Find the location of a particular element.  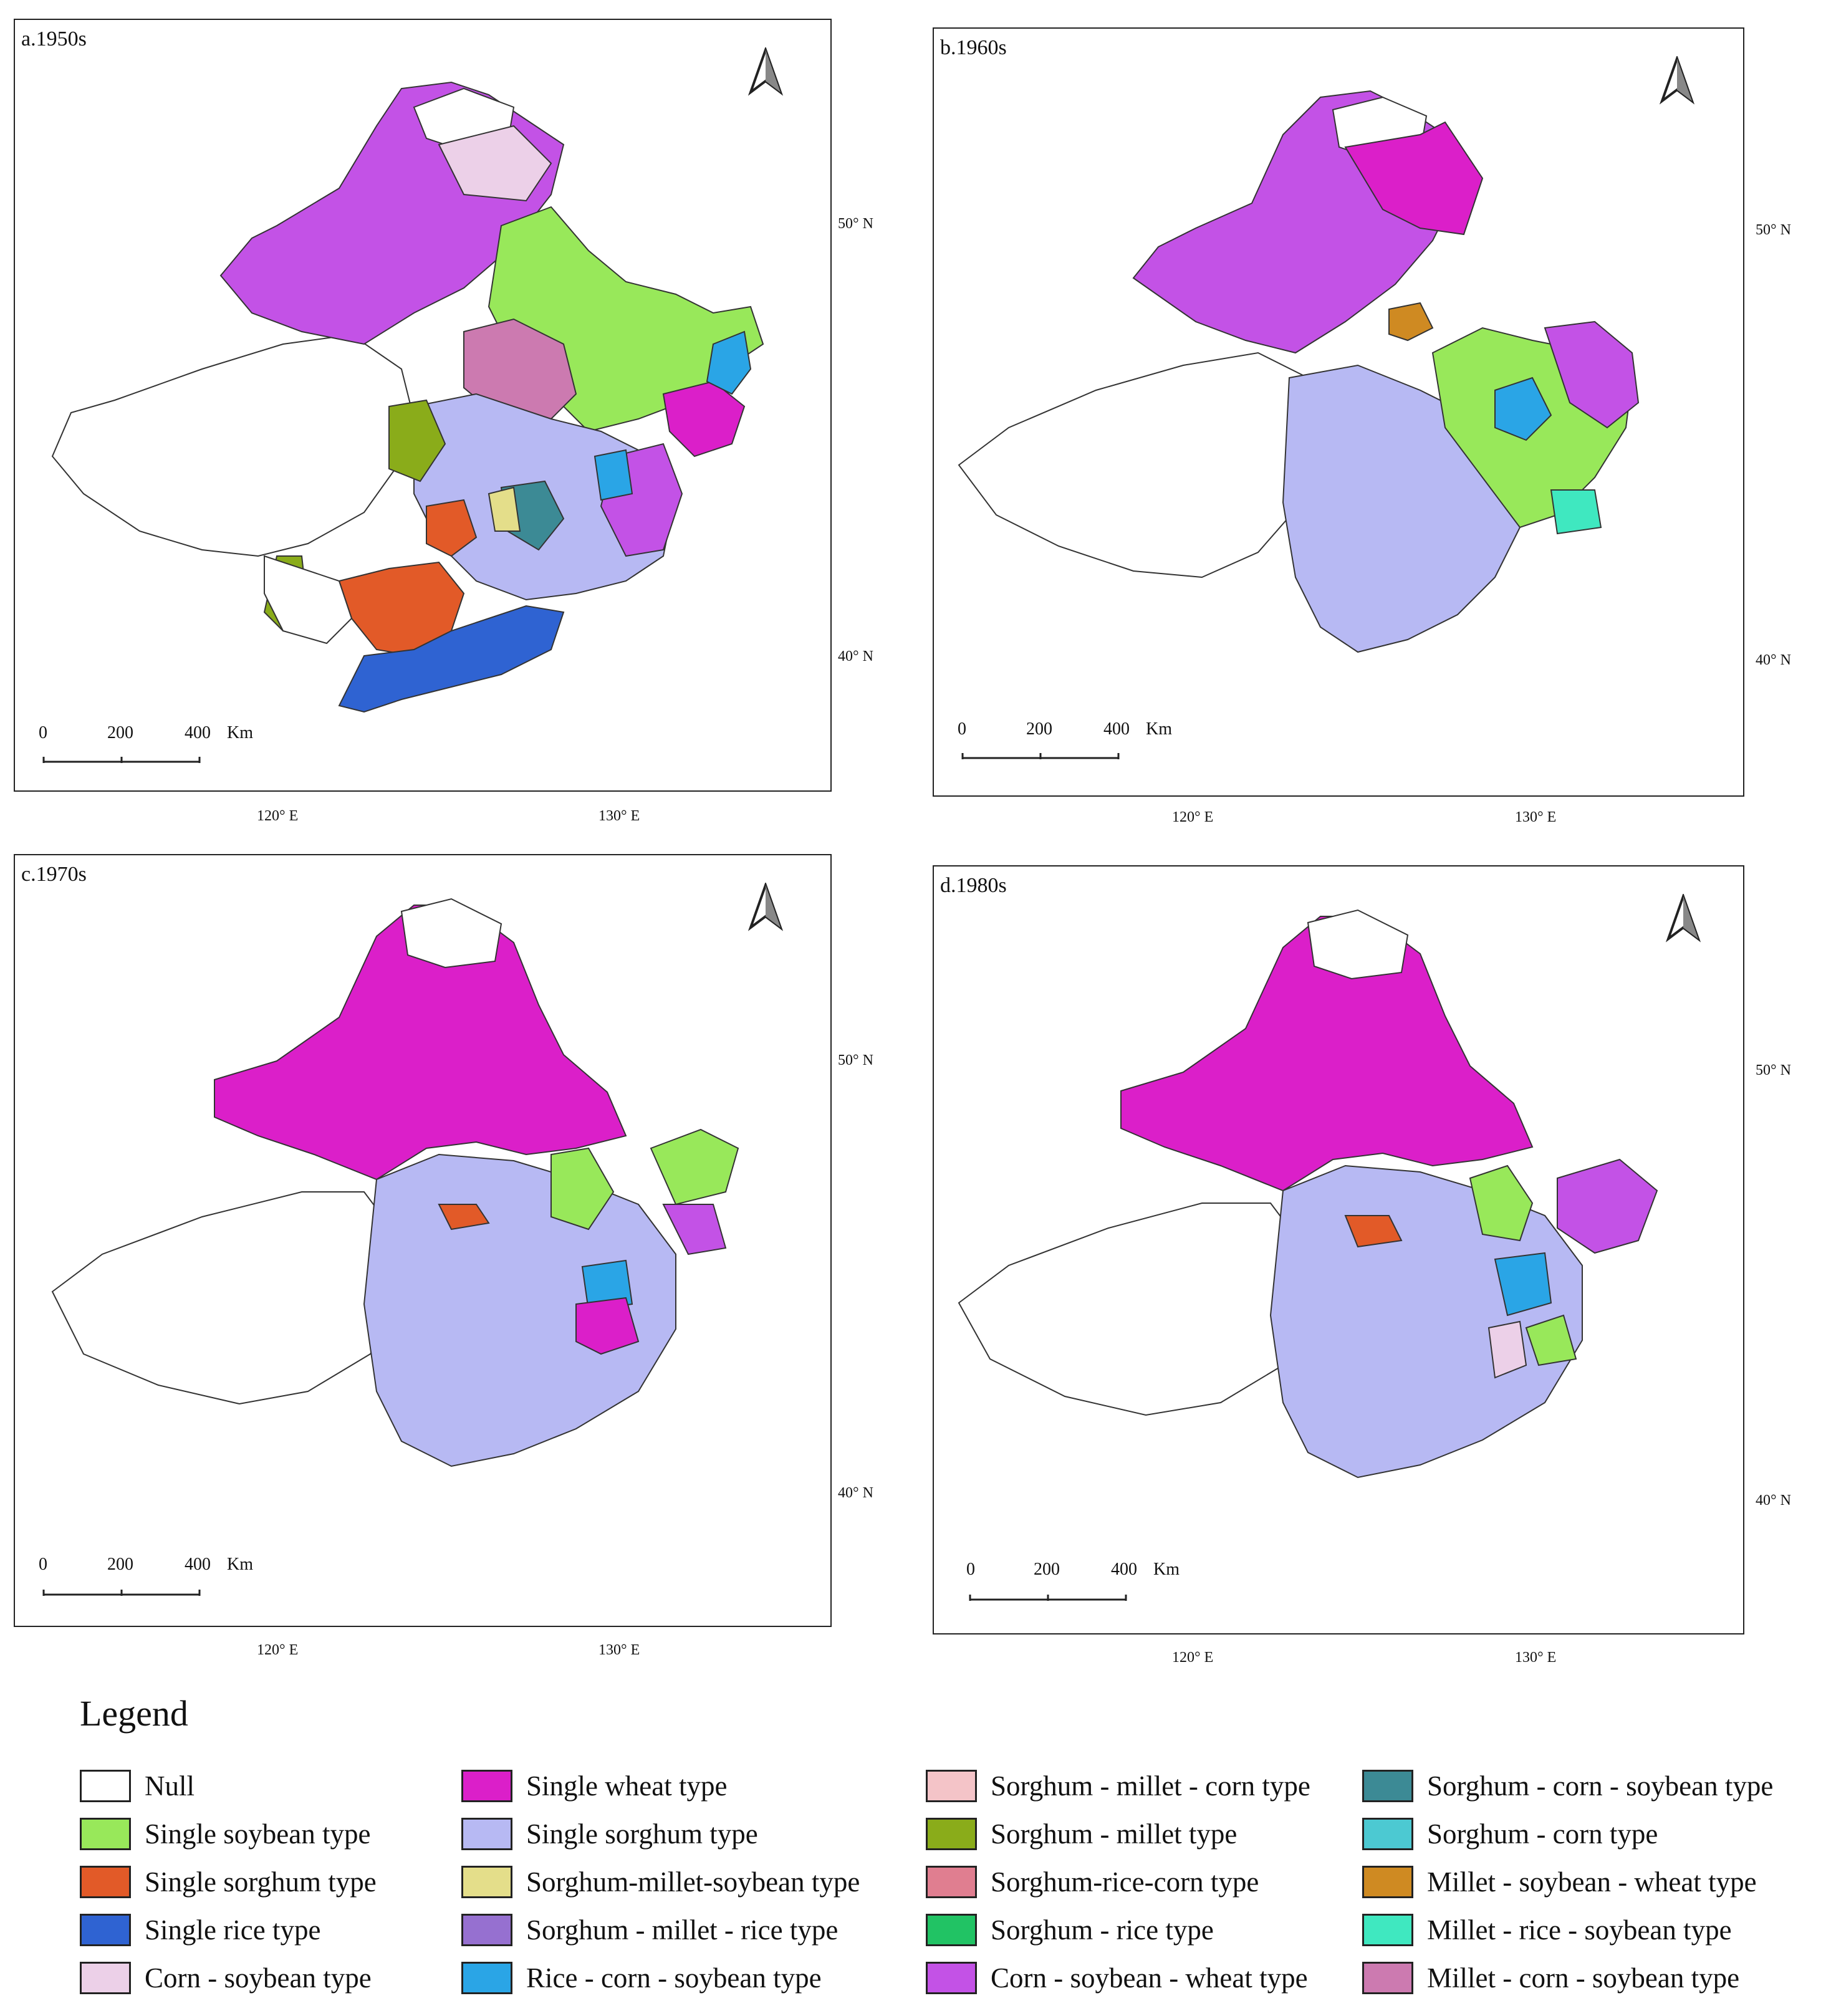

legend-label: Null is located at coordinates (170, 1786).